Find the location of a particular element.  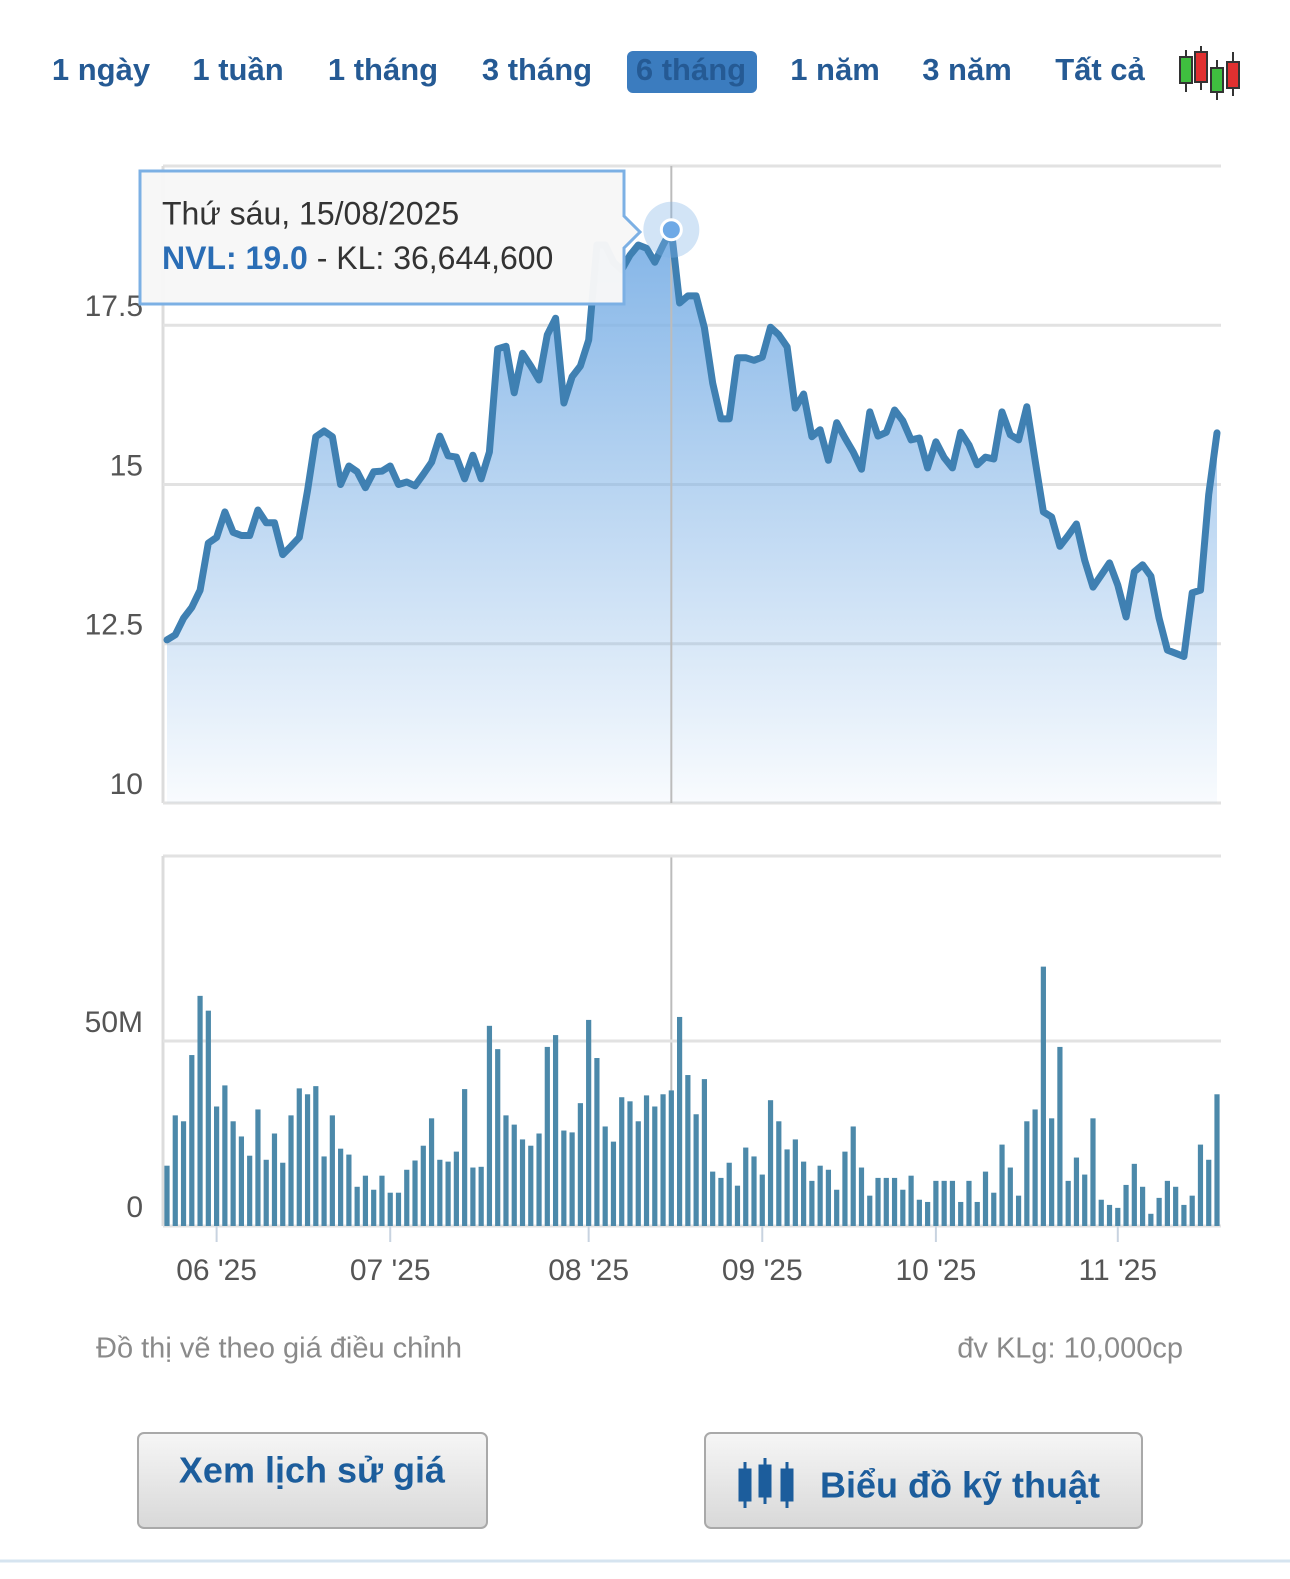

range-tab: 1 tháng is located at coordinates (383, 69).